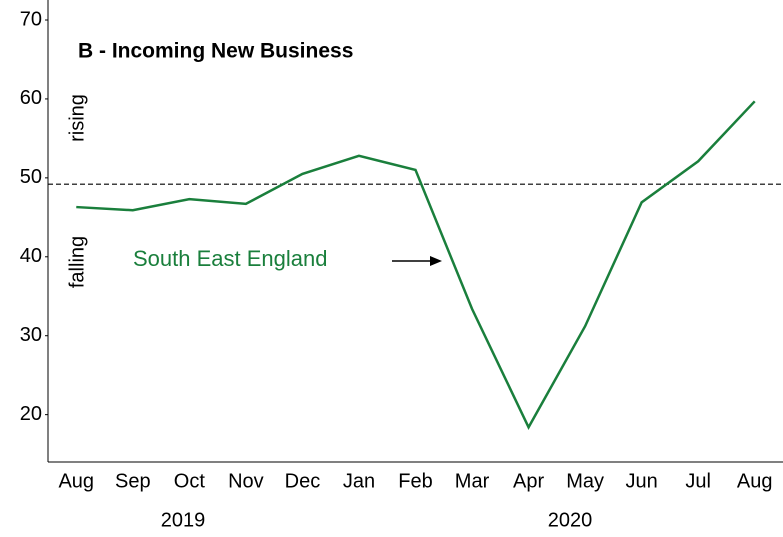 Image resolution: width=783 pixels, height=537 pixels. Describe the element at coordinates (31, 177) in the screenshot. I see `y-tick-label: 50` at that location.